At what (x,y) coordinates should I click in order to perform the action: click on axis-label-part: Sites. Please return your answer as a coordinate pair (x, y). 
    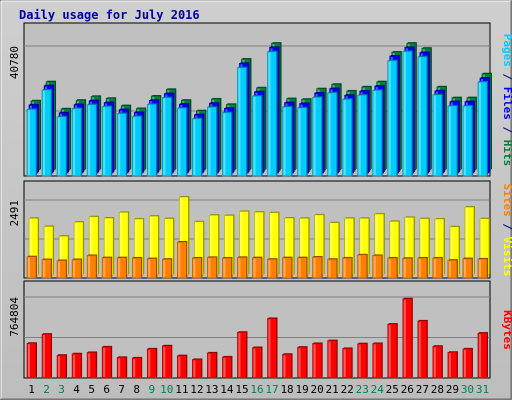
    Looking at the image, I should click on (506, 200).